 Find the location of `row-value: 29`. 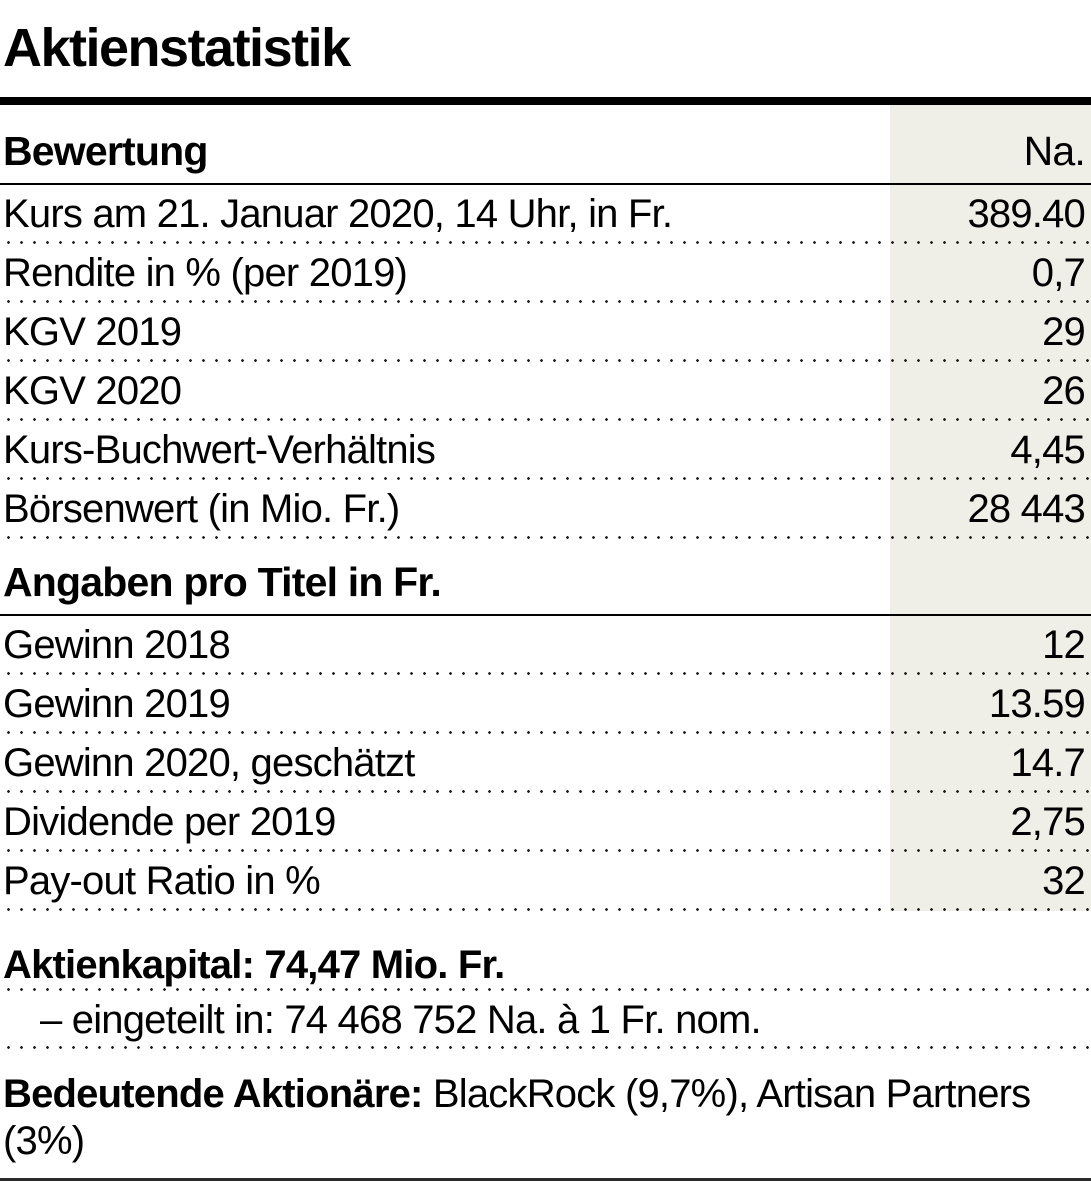

row-value: 29 is located at coordinates (1064, 332).